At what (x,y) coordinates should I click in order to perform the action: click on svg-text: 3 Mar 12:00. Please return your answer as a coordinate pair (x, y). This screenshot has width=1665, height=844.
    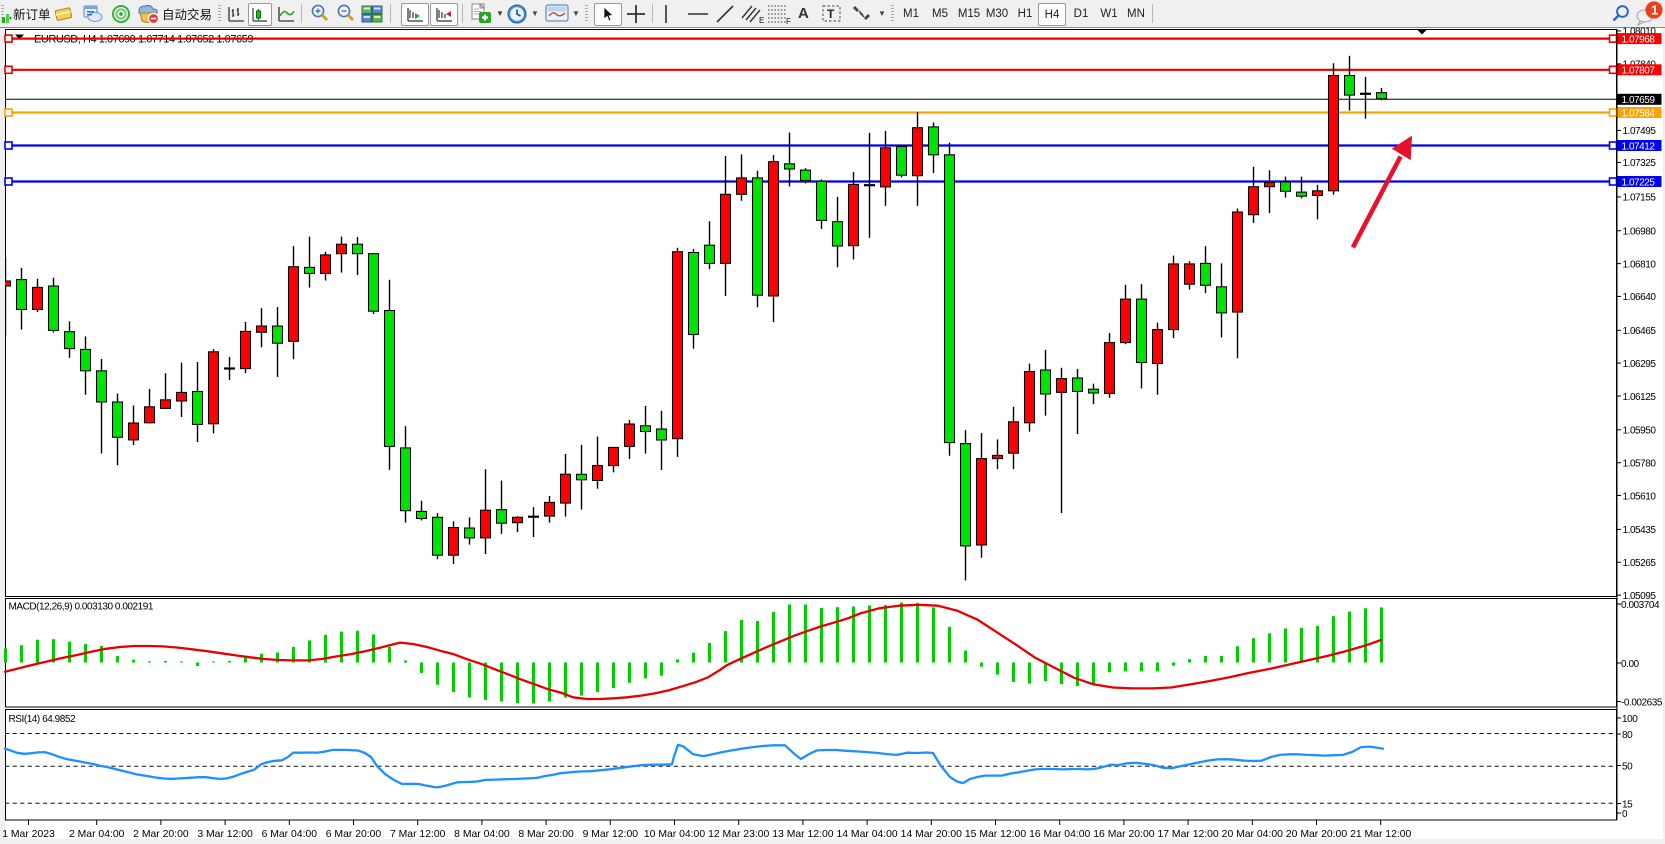
    Looking at the image, I should click on (225, 834).